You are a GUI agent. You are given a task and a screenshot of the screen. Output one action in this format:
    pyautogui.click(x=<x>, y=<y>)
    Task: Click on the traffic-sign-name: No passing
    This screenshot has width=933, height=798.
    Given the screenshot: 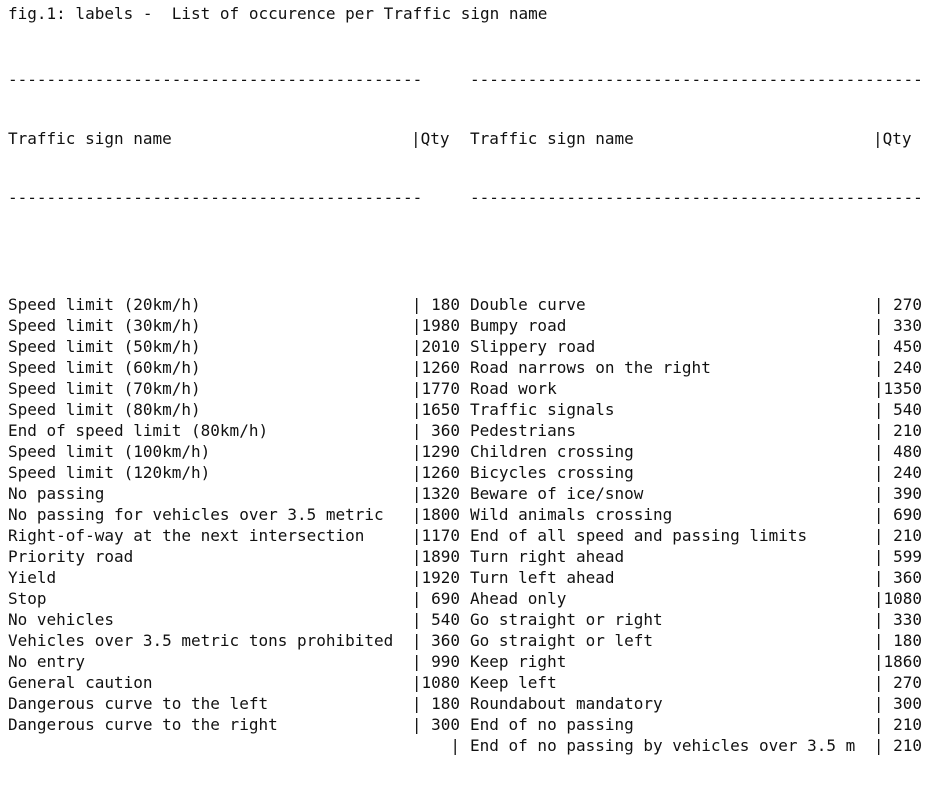 What is the action you would take?
    pyautogui.click(x=56, y=493)
    